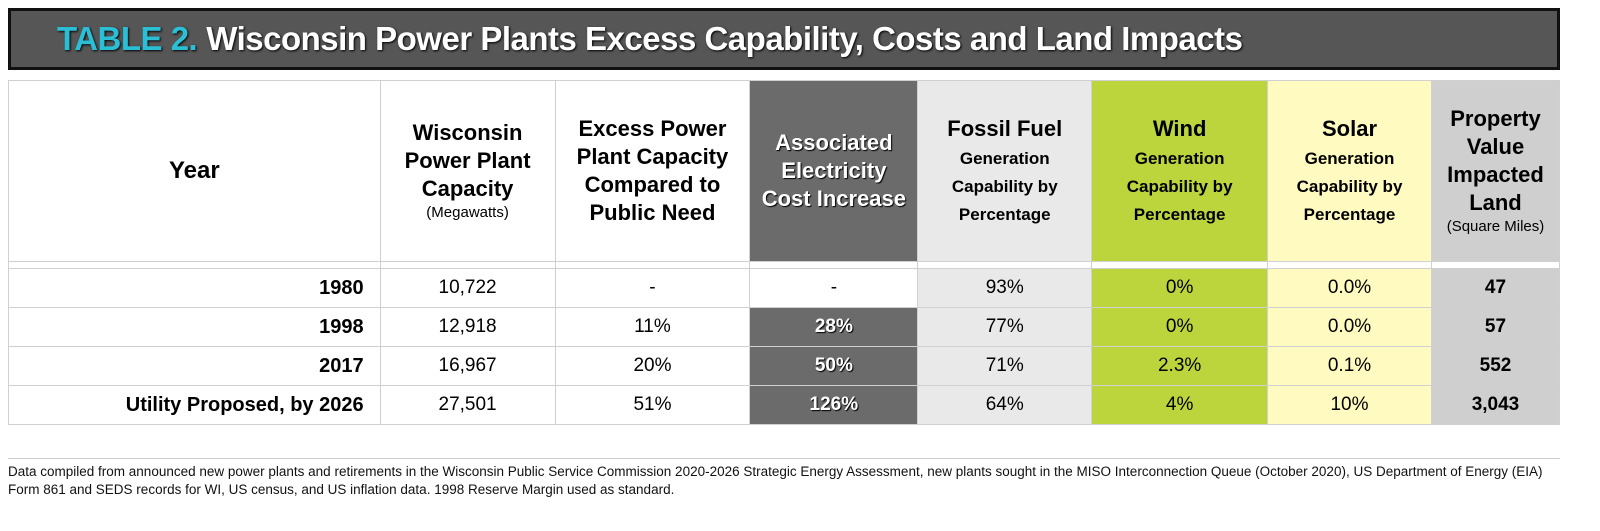 Image resolution: width=1600 pixels, height=531 pixels. Describe the element at coordinates (834, 405) in the screenshot. I see `cell-assoc: 126%` at that location.